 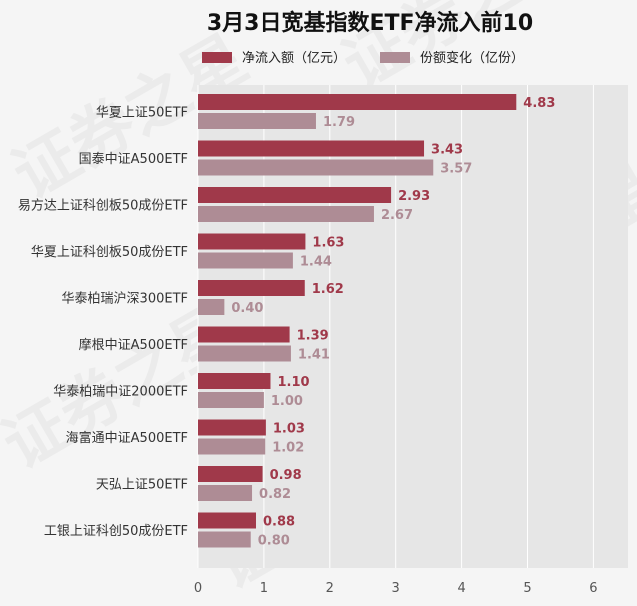 I want to click on data-label-net-inflow: 1.62, so click(x=328, y=289).